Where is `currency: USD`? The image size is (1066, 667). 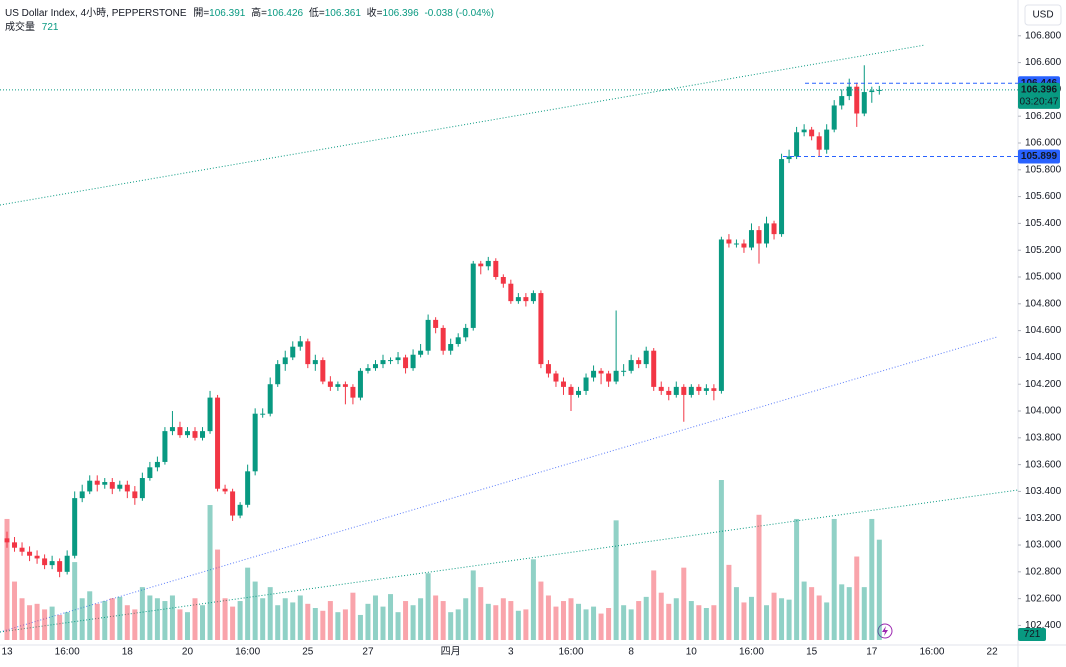 currency: USD is located at coordinates (1042, 15).